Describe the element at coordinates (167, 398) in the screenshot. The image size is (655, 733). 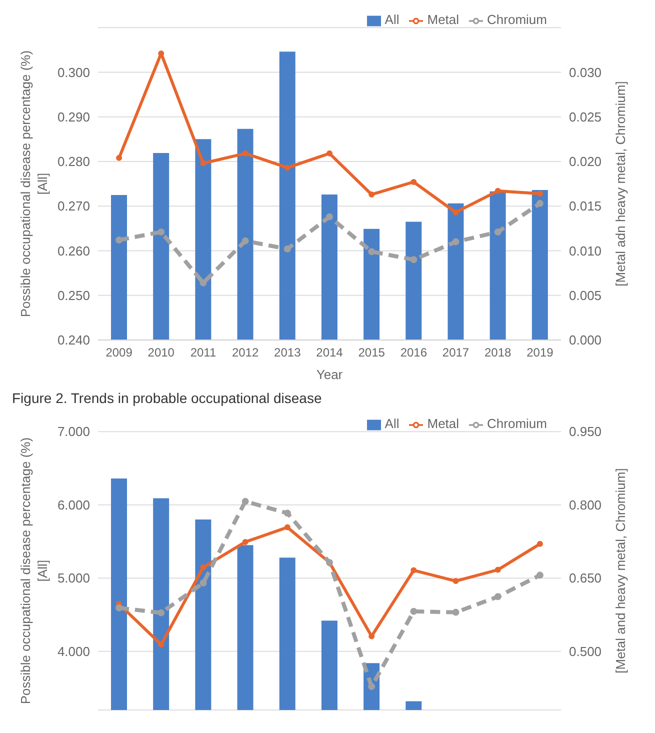
I see `caption: Figure 2. Trends in probable occupational disease` at that location.